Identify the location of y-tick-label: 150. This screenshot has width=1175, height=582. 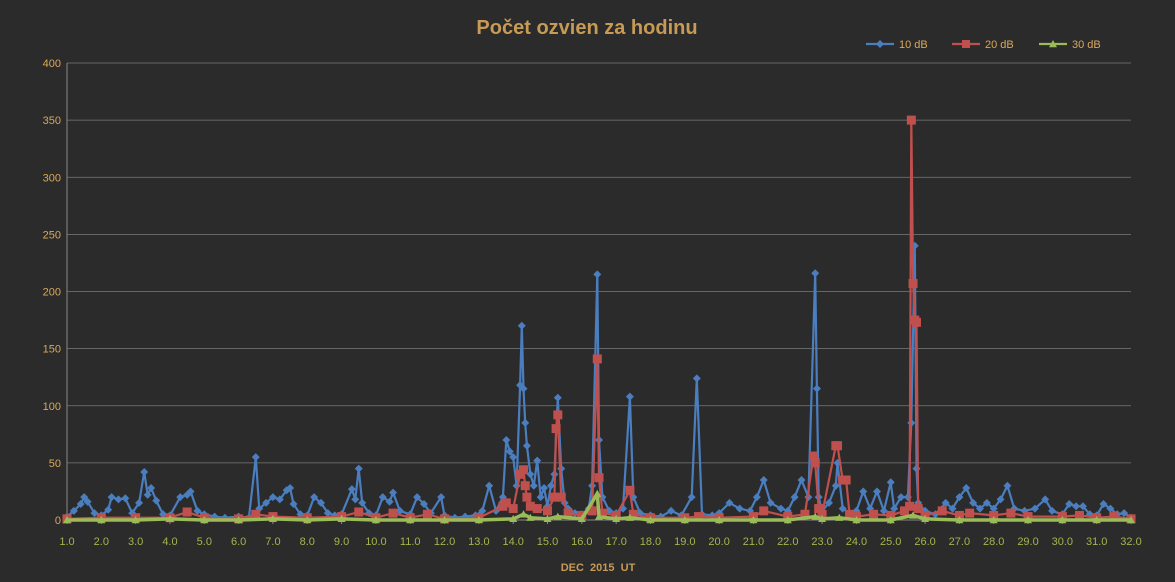
(52, 350).